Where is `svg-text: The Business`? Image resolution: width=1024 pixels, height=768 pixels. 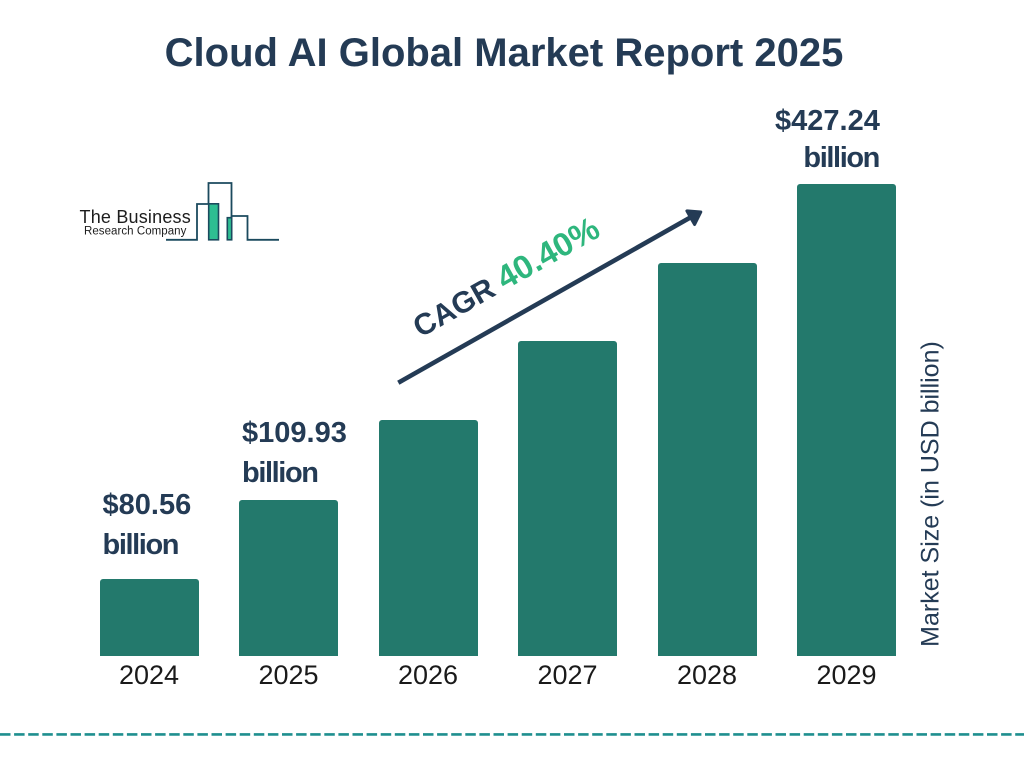
svg-text: The Business is located at coordinates (135, 217).